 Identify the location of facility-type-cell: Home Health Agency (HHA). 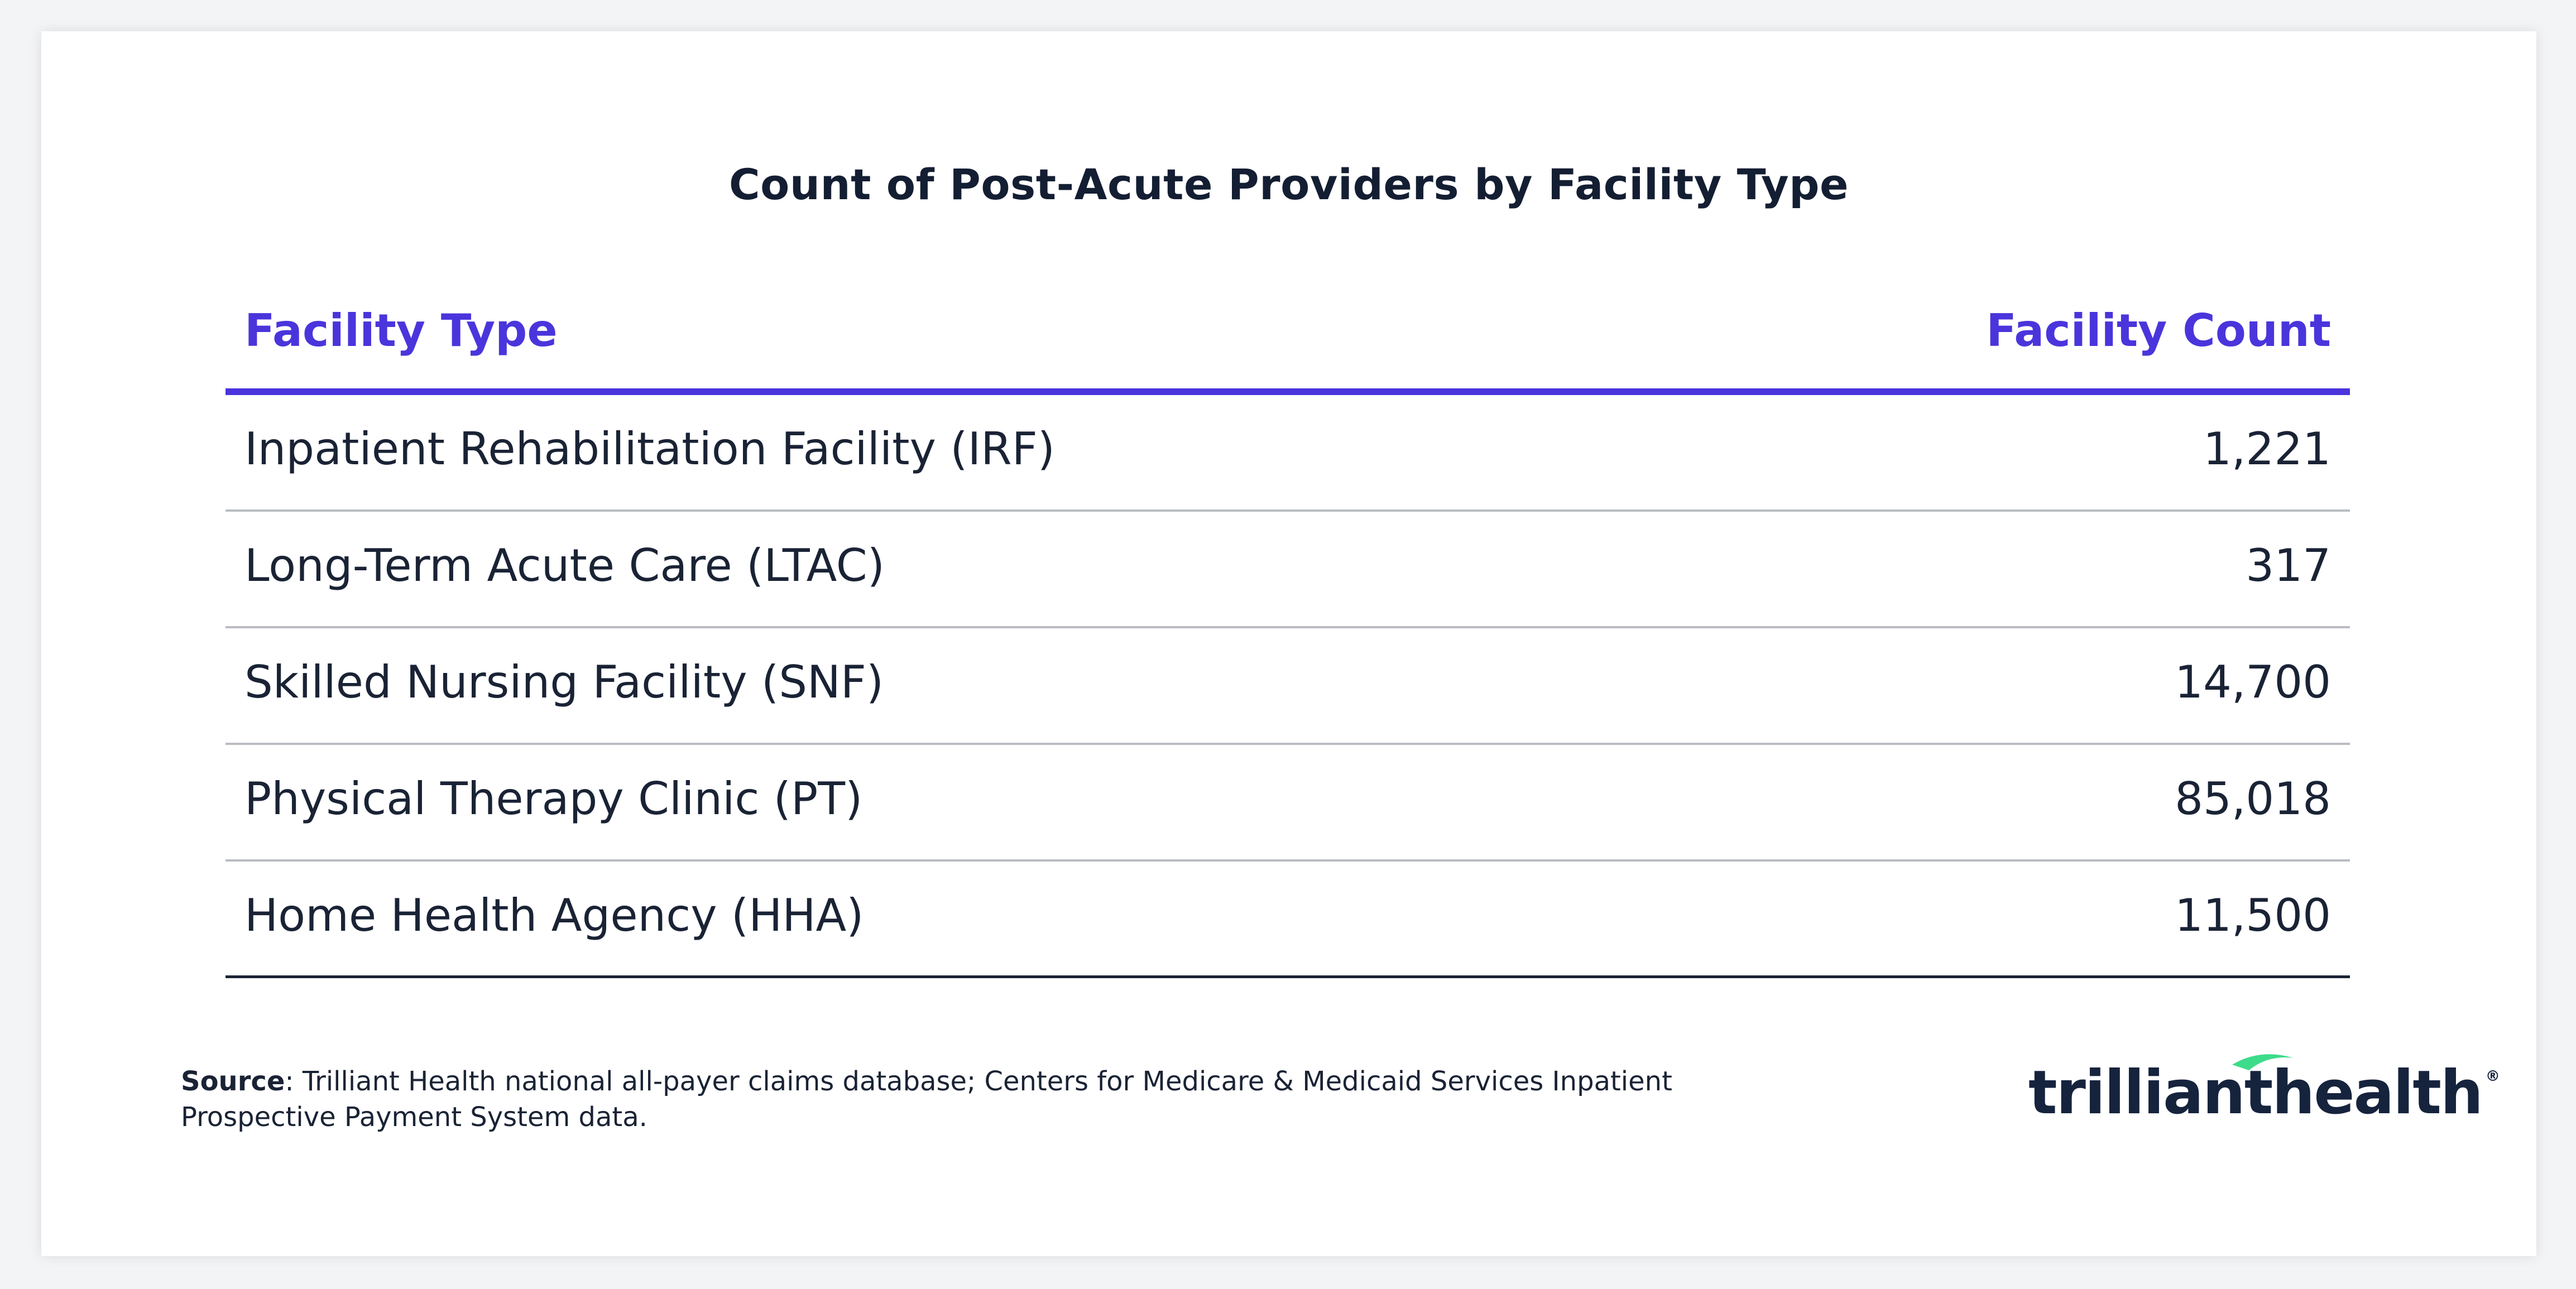
(554, 915).